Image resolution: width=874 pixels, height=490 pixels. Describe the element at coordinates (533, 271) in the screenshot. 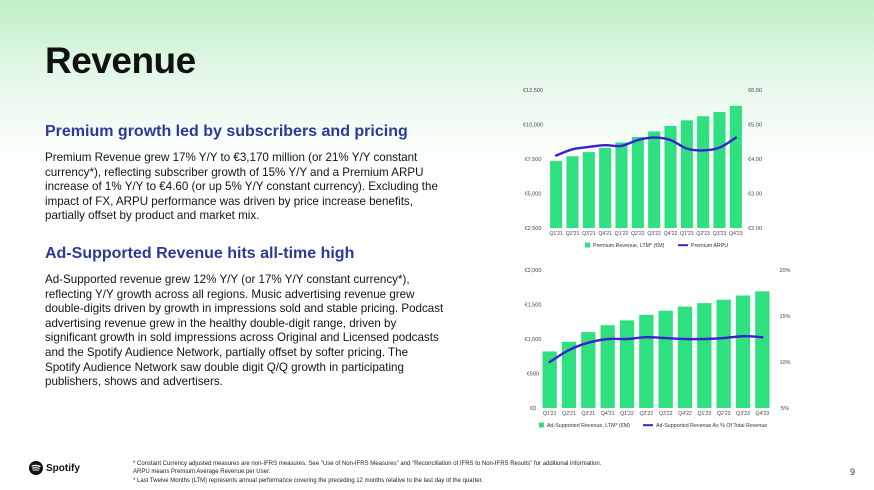

I see `left-axis-tick-label: €2,000` at that location.